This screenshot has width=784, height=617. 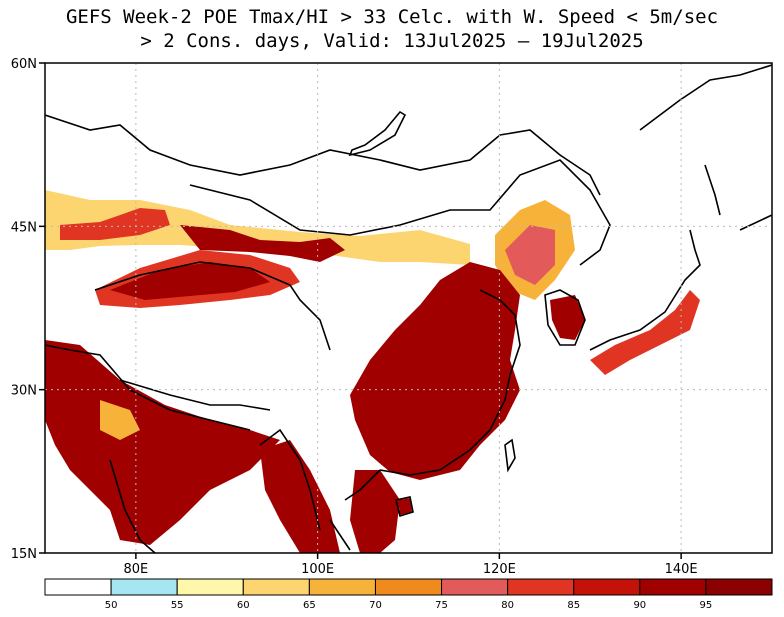 What do you see at coordinates (309, 605) in the screenshot?
I see `colorbar-label-65: 65` at bounding box center [309, 605].